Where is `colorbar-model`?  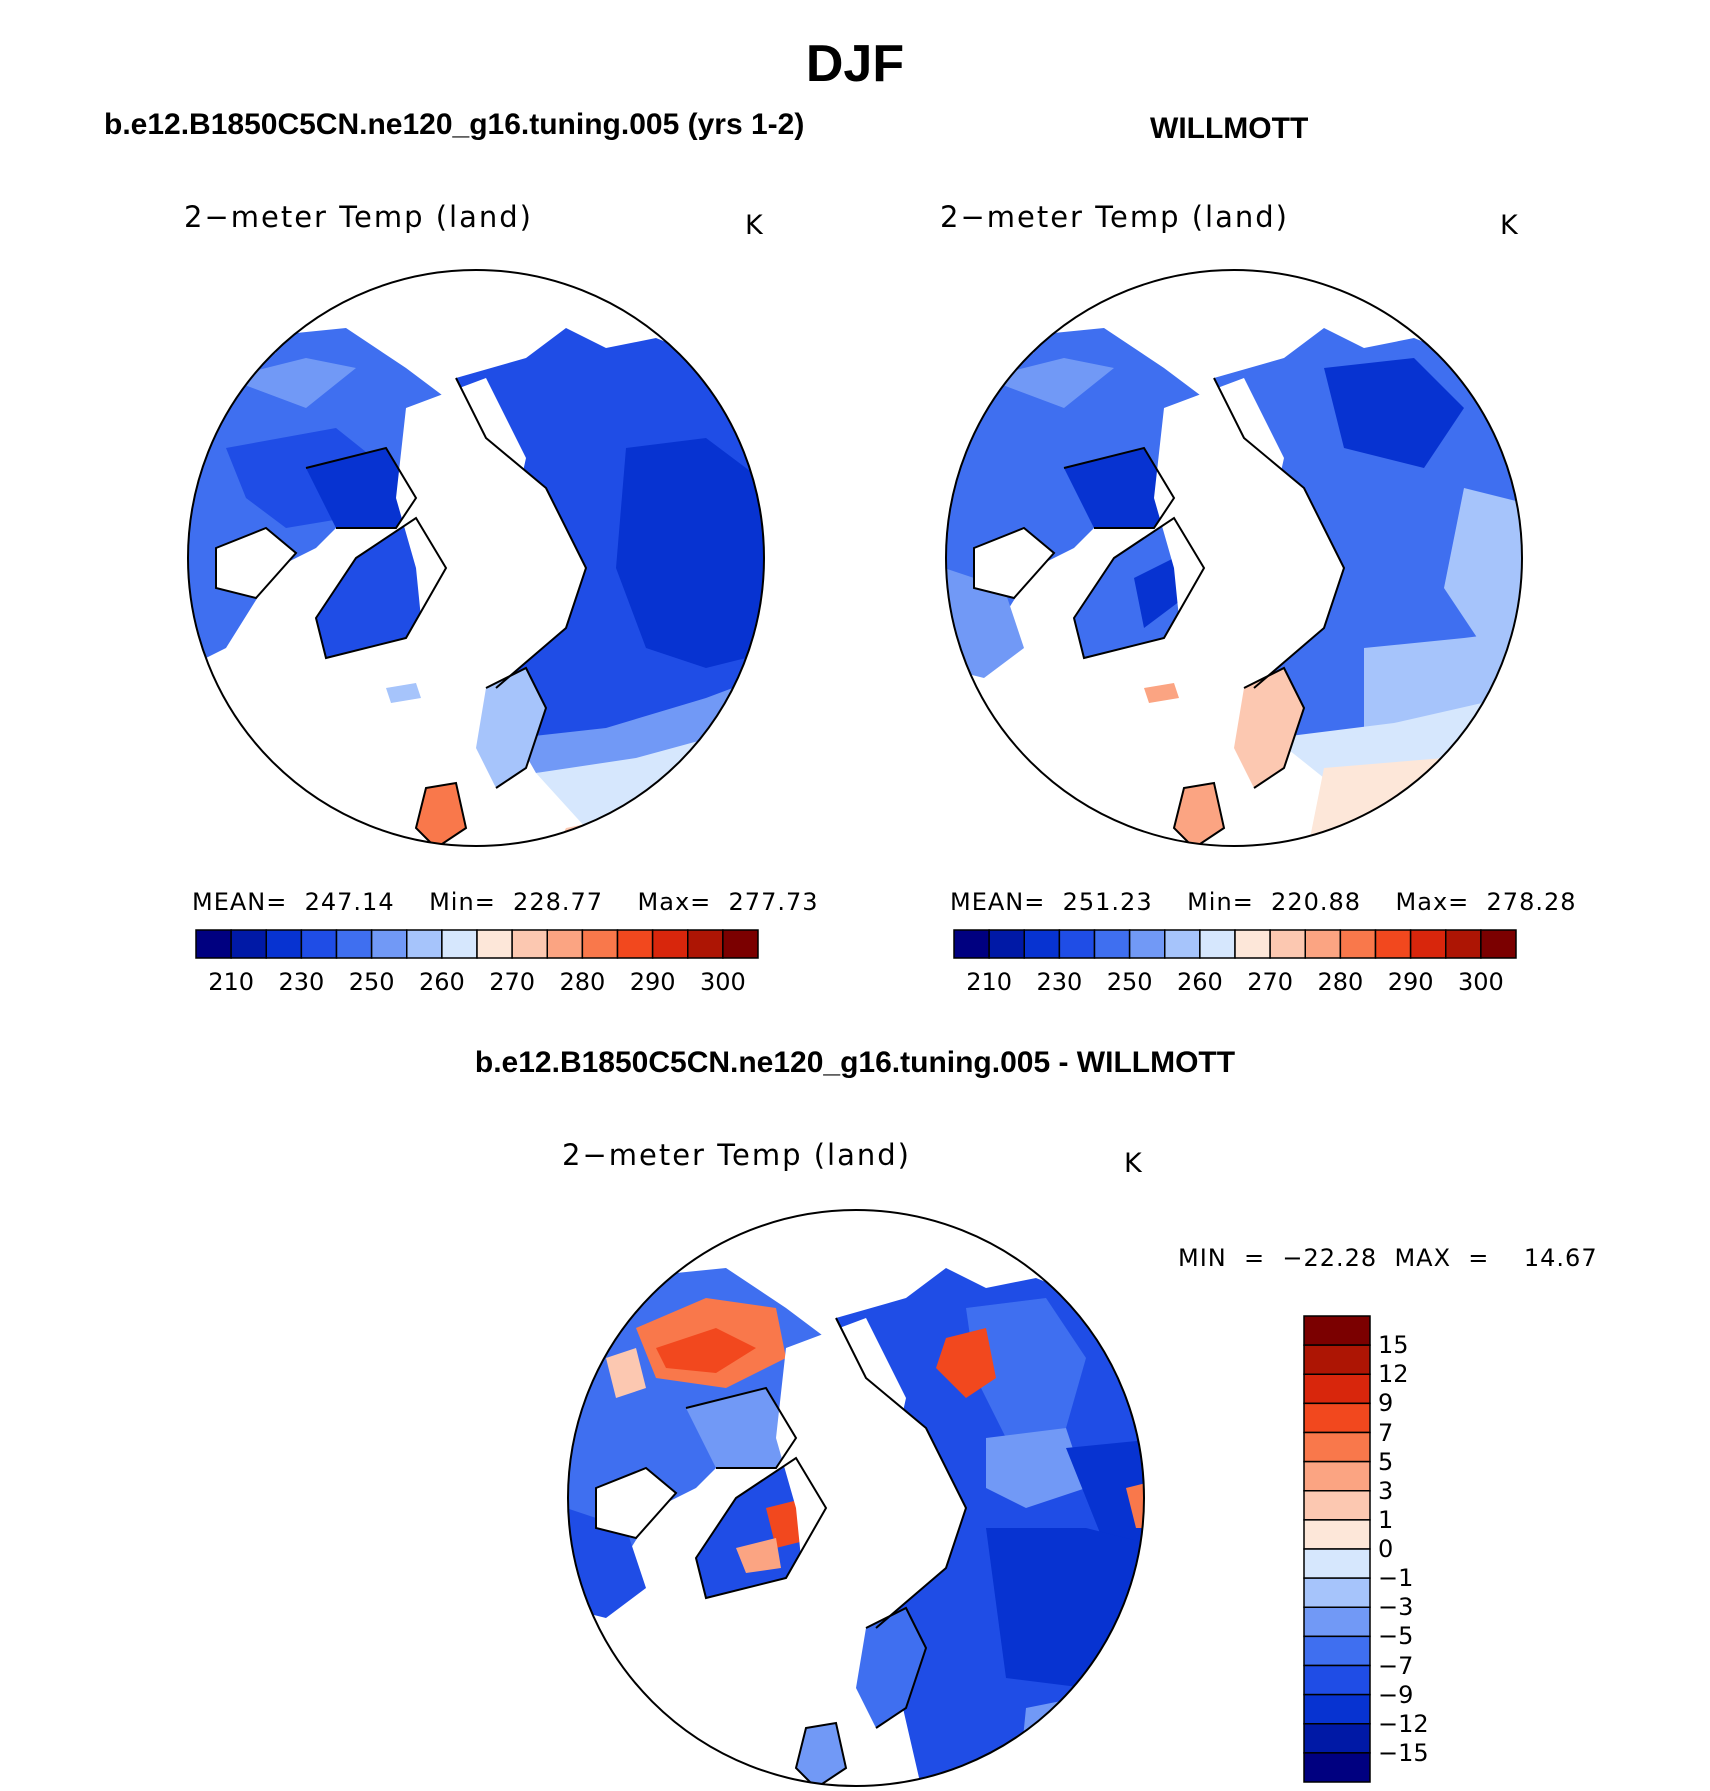 colorbar-model is located at coordinates (477, 944).